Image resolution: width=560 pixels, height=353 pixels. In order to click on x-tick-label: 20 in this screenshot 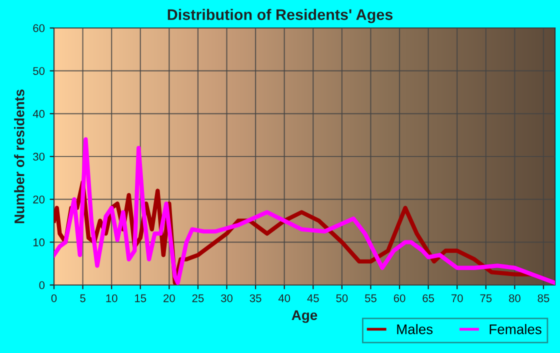, I will do `click(169, 298)`.